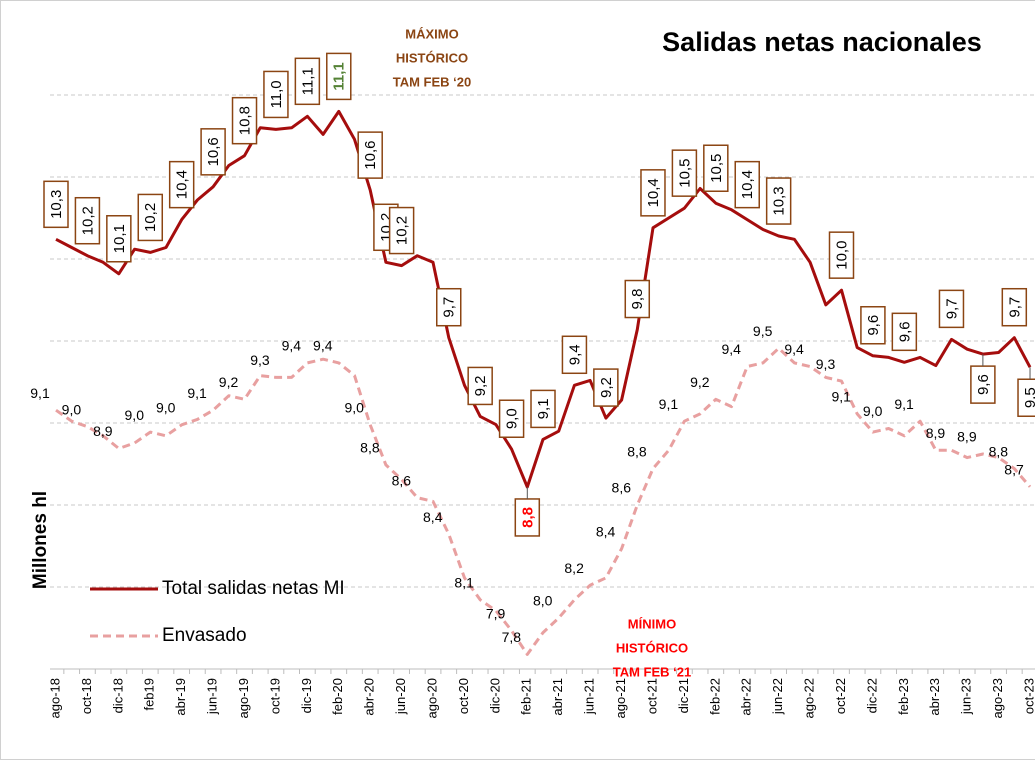  Describe the element at coordinates (809, 698) in the screenshot. I see `x-tick-label: ago-22` at that location.